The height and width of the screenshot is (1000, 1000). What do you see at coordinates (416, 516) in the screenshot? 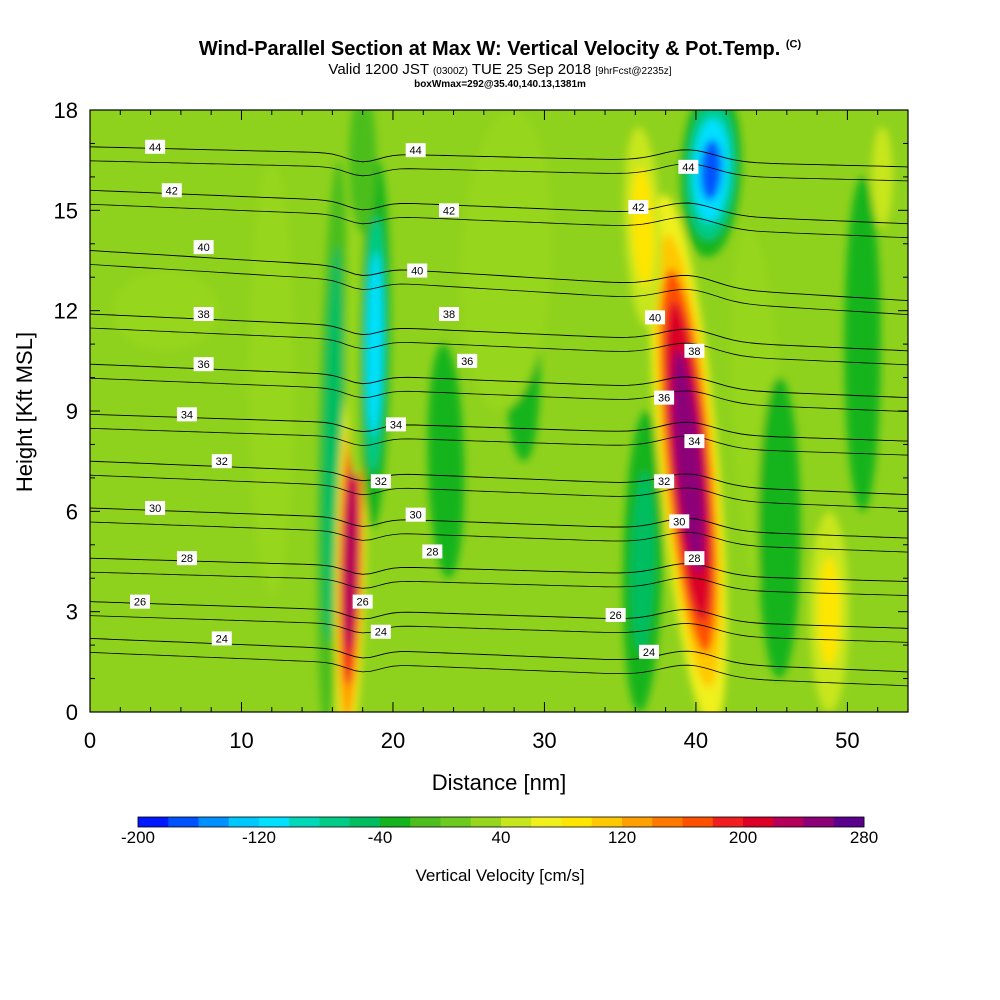
I see `contour-label-text: 30` at bounding box center [416, 516].